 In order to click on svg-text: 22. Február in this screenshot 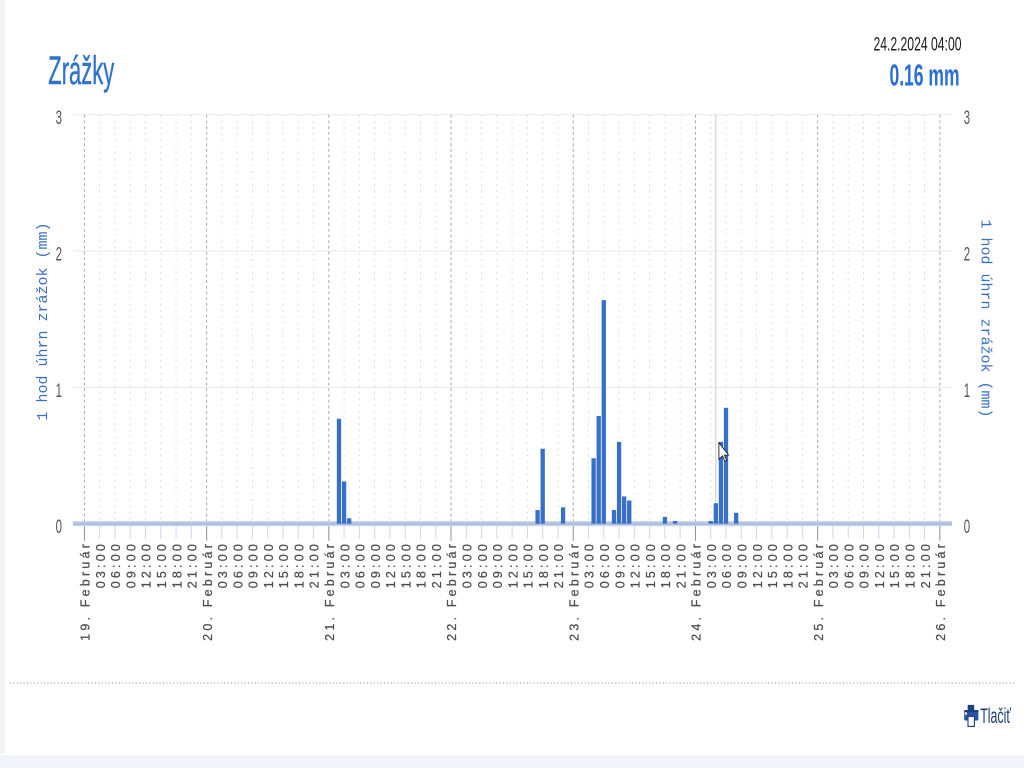, I will do `click(452, 591)`.